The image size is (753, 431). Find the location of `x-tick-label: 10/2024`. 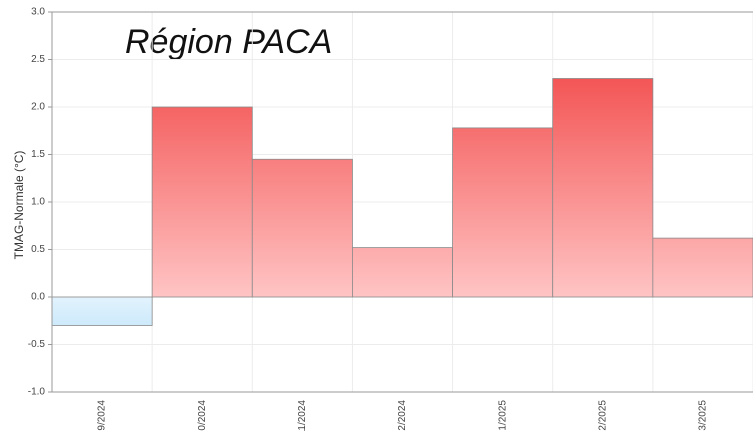

x-tick-label: 10/2024 is located at coordinates (202, 415).